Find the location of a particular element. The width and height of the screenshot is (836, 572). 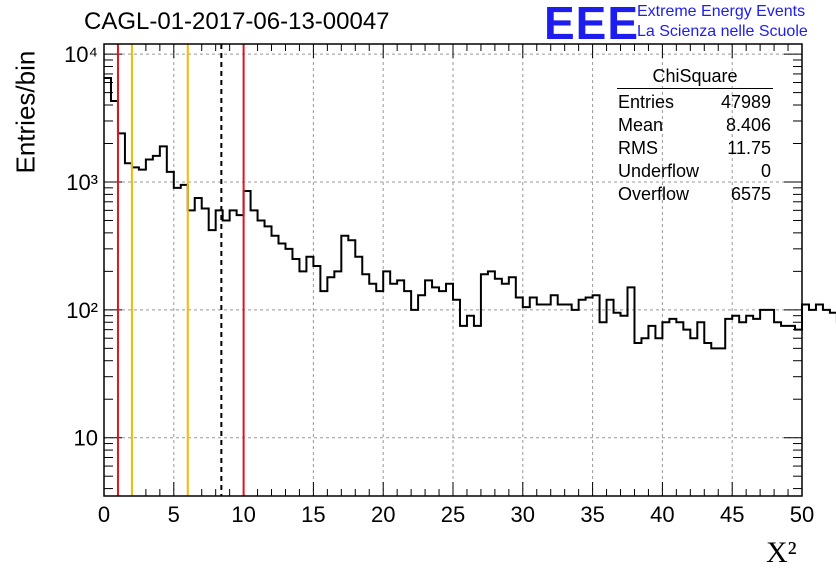

stats-label: Underflow is located at coordinates (659, 171).